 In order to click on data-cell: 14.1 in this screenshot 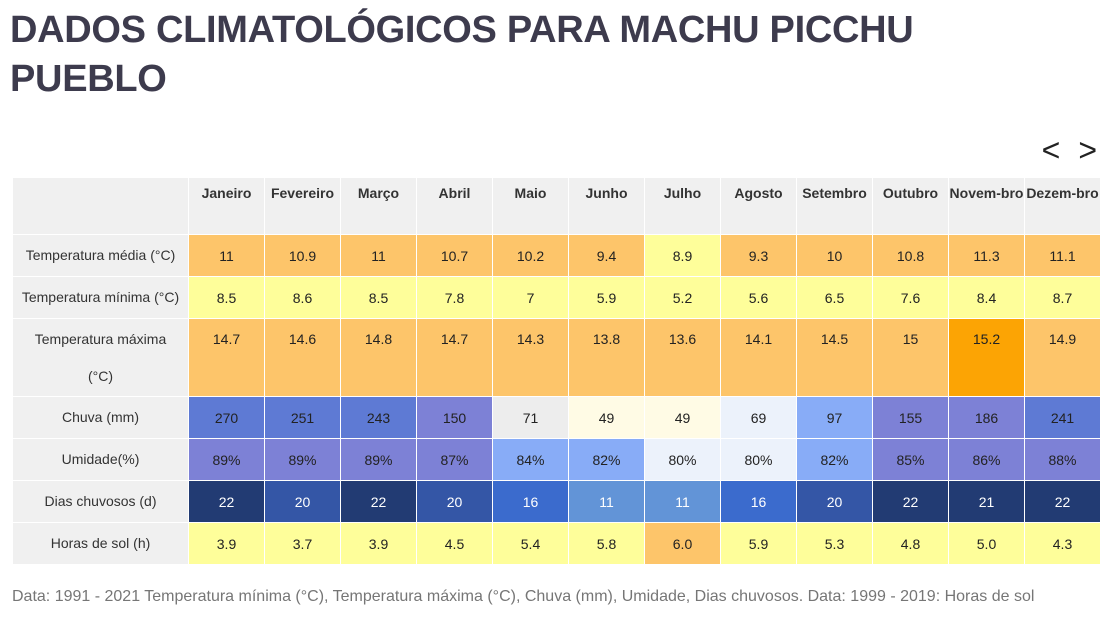, I will do `click(758, 357)`.